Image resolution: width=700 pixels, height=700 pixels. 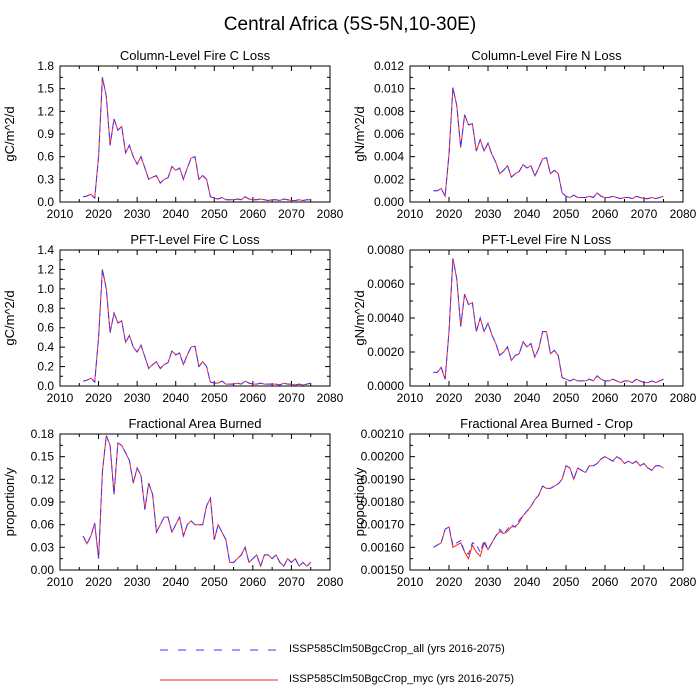 What do you see at coordinates (43, 457) in the screenshot?
I see `y-tick-label: 0.15` at bounding box center [43, 457].